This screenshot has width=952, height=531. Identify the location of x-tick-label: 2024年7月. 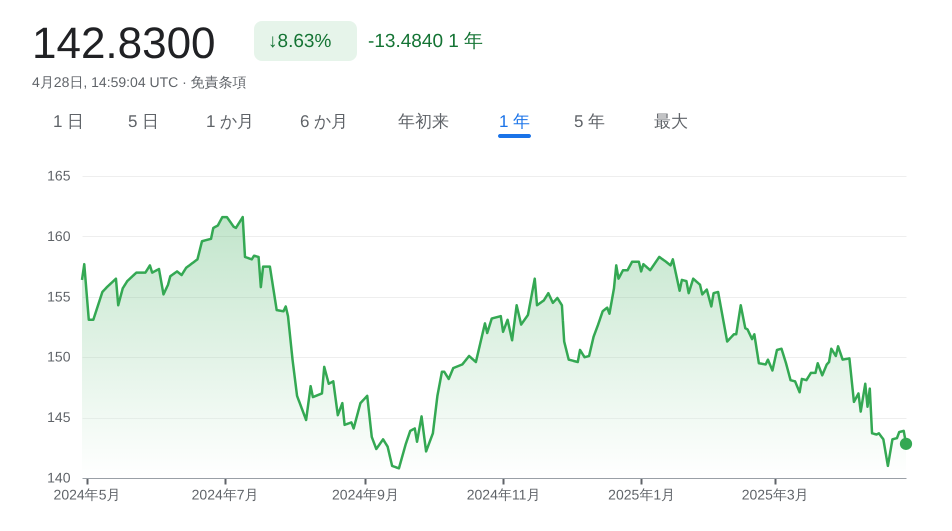
(225, 494).